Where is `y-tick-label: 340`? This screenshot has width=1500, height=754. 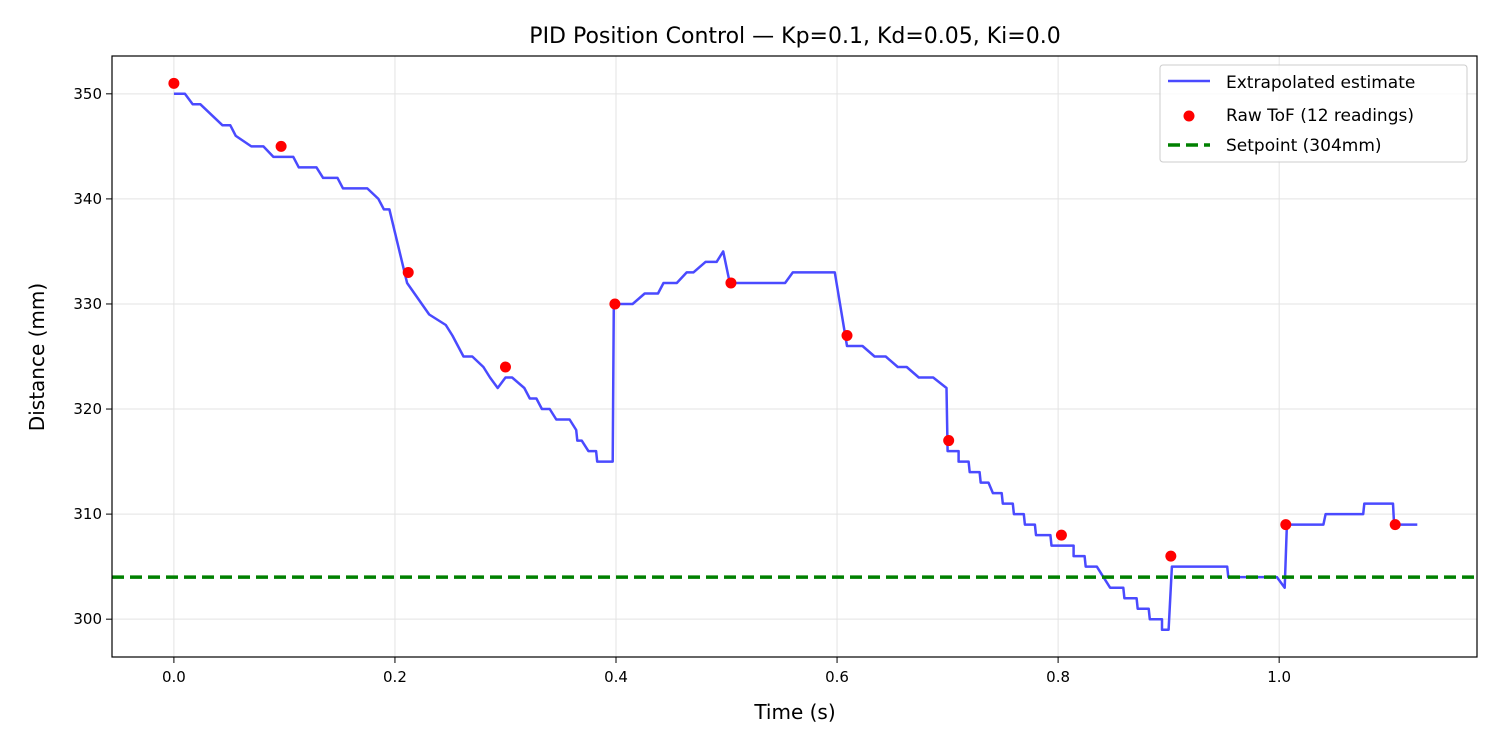
y-tick-label: 340 is located at coordinates (87, 199).